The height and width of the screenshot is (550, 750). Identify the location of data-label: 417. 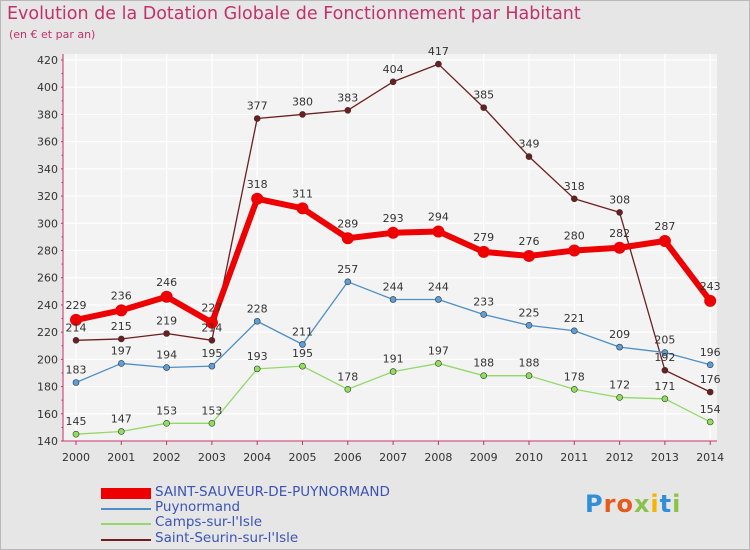
(438, 51).